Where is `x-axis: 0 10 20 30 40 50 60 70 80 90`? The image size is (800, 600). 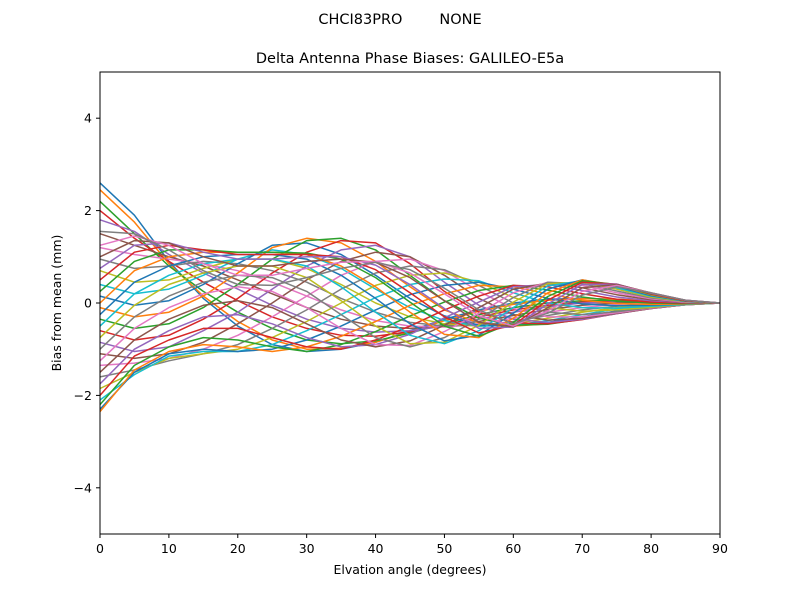 x-axis: 0 10 20 30 40 50 60 70 80 90 is located at coordinates (412, 545).